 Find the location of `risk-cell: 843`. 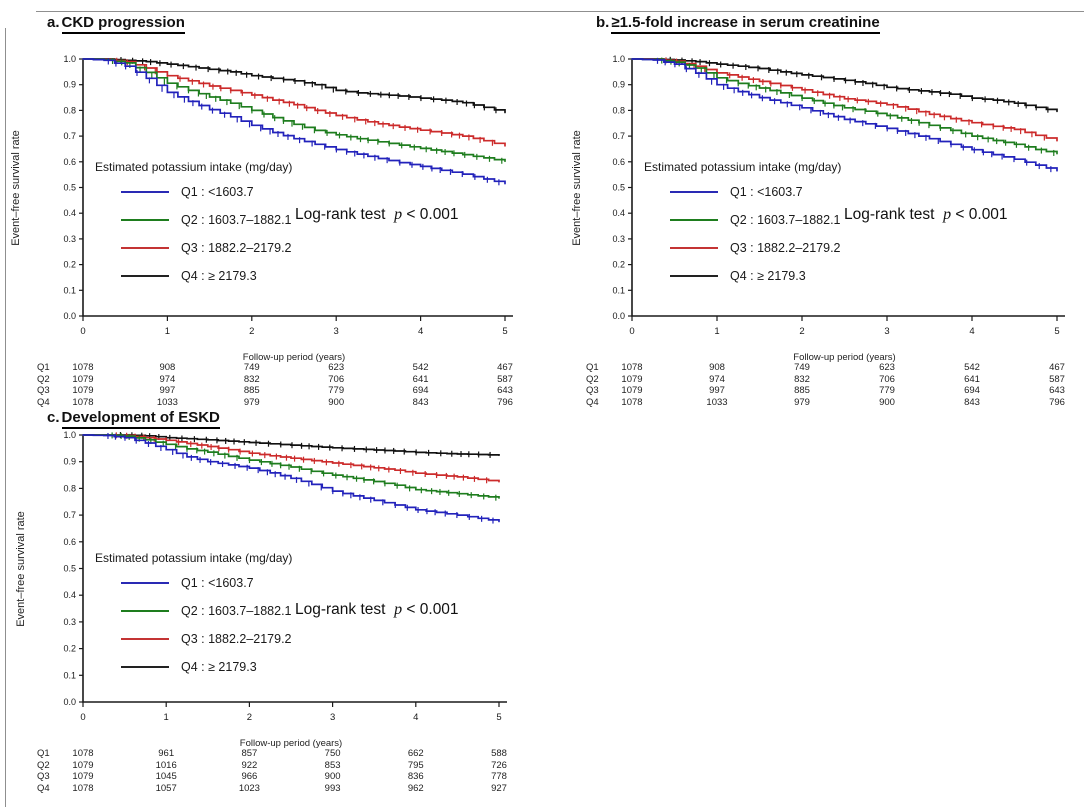

risk-cell: 843 is located at coordinates (420, 402).